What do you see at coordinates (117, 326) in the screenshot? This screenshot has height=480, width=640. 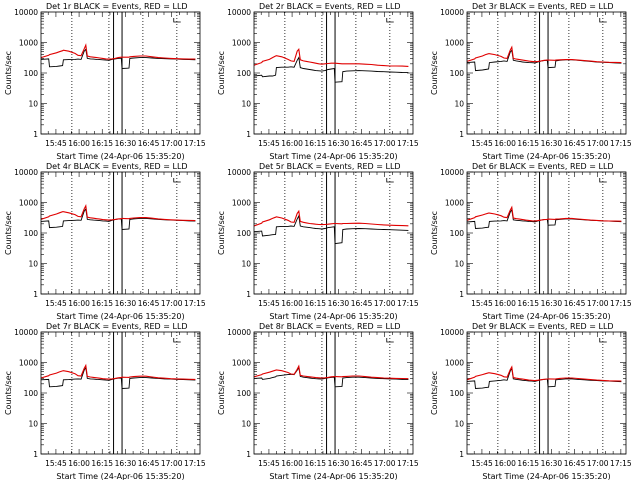 I see `panel-title: Det 7r BLACK = Events, RED = LLD` at bounding box center [117, 326].